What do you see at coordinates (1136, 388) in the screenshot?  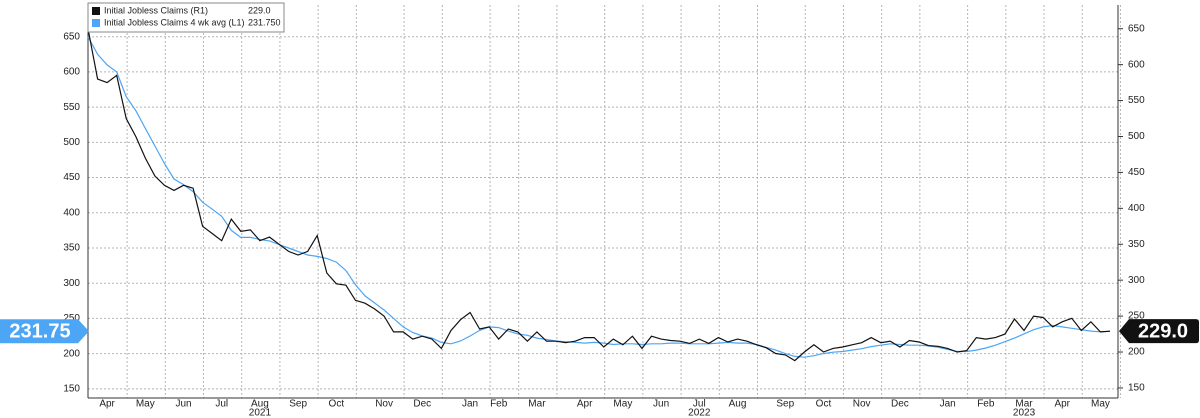 I see `y2-tick-label: 150` at bounding box center [1136, 388].